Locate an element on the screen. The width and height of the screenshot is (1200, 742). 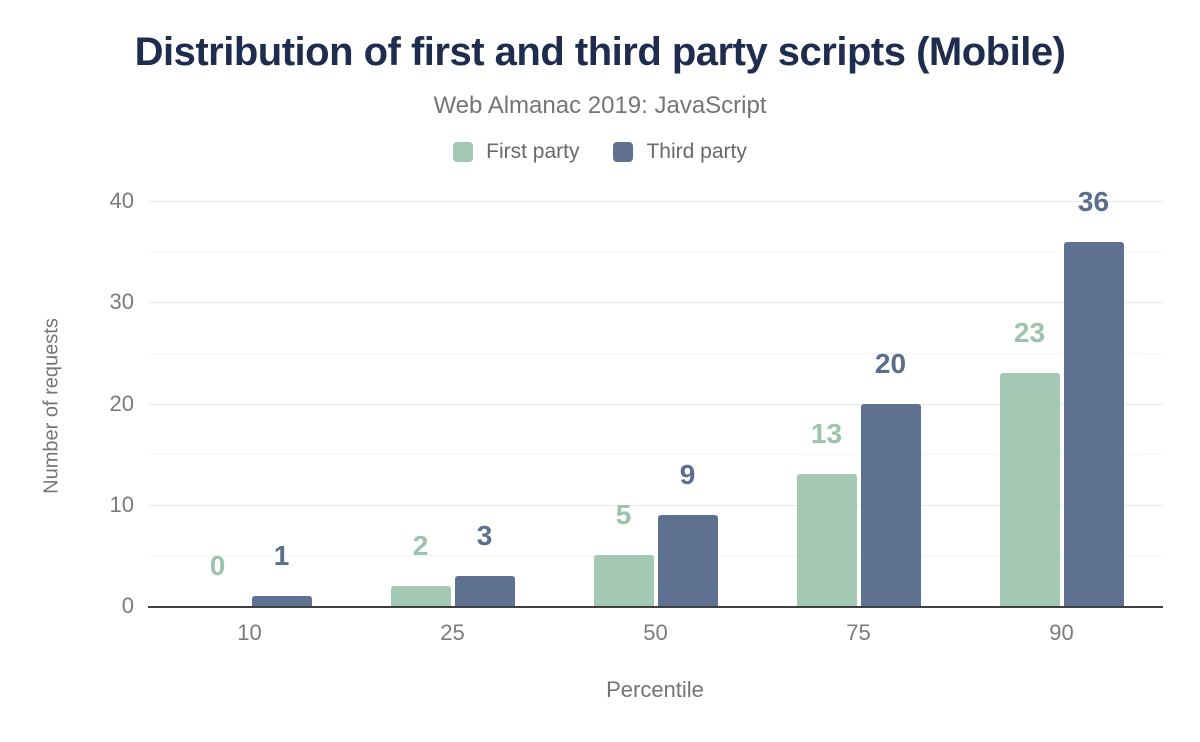
legend: First party Third party is located at coordinates (600, 152).